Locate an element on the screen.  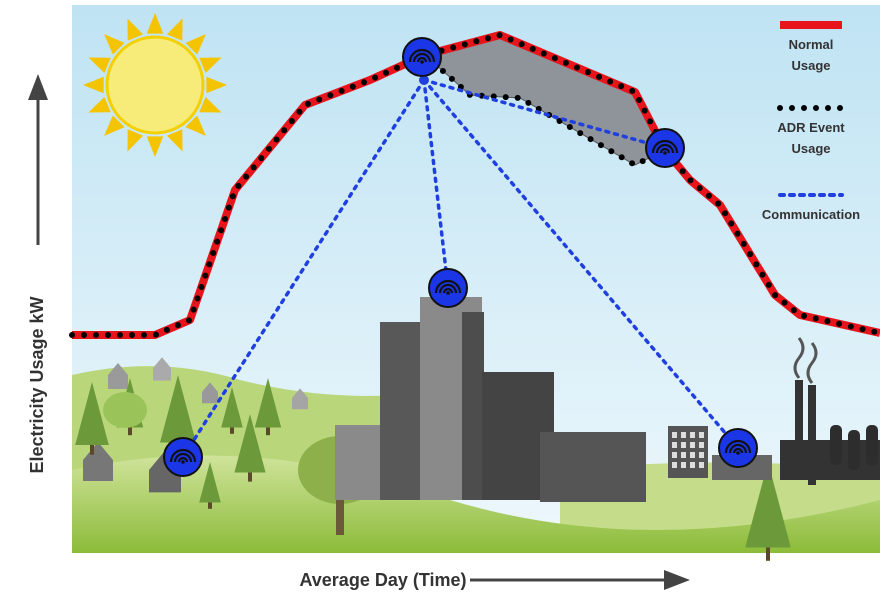
hub-dot is located at coordinates (424, 80).